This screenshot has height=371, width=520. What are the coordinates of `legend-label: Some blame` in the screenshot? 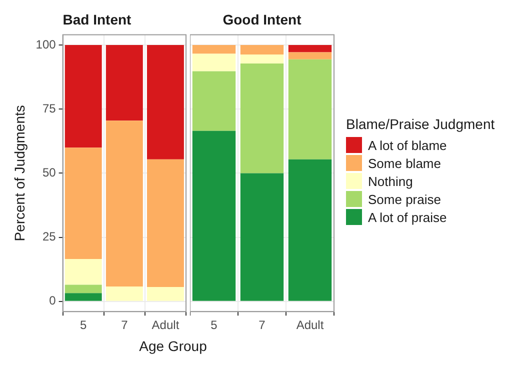 It's located at (404, 163).